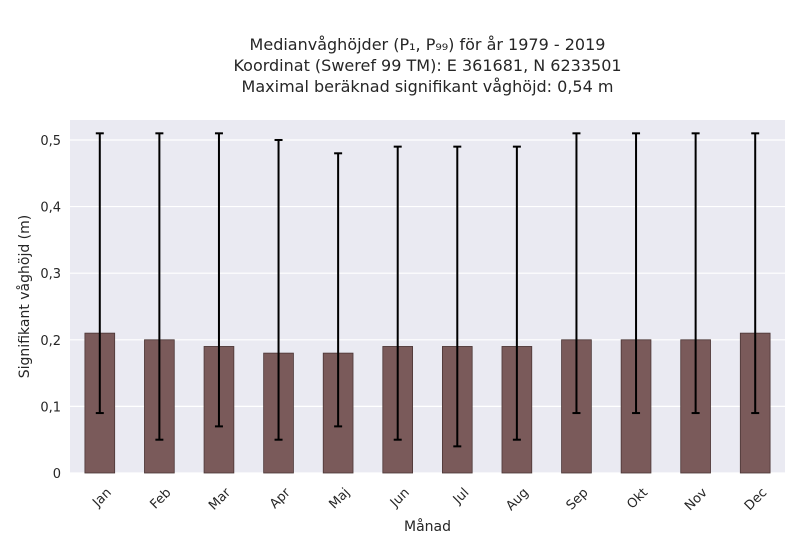 This screenshot has width=800, height=550. What do you see at coordinates (50, 274) in the screenshot?
I see `y-tick-label: 0,3` at bounding box center [50, 274].